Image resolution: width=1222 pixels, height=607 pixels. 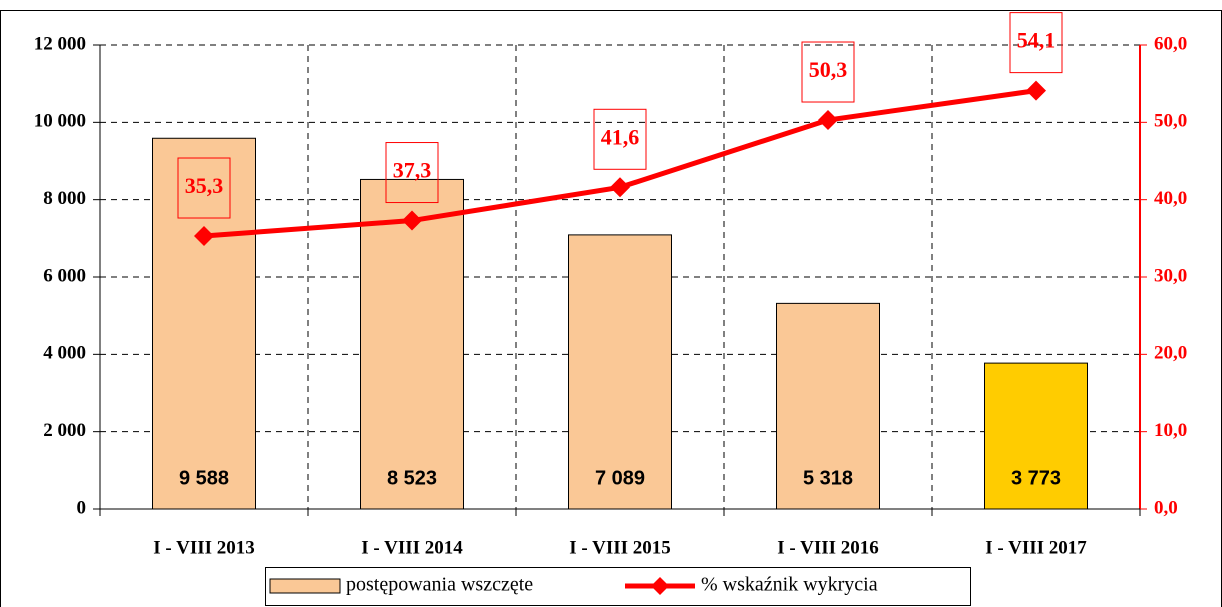 What do you see at coordinates (828, 478) in the screenshot?
I see `bar-value-label: 5 318` at bounding box center [828, 478].